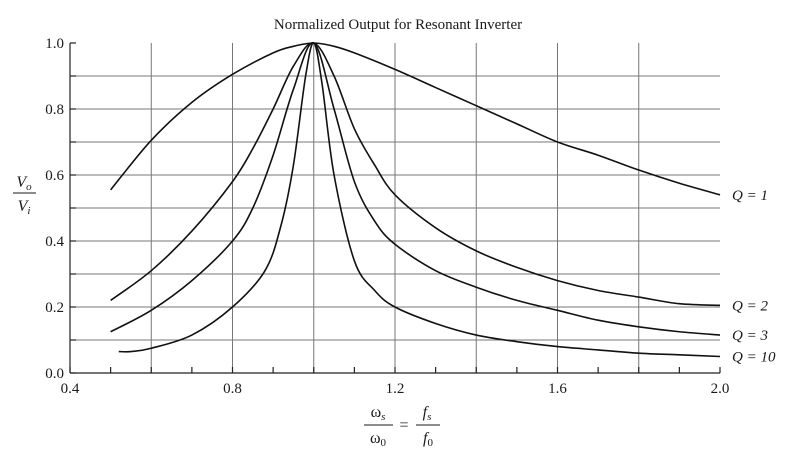  What do you see at coordinates (54, 44) in the screenshot?
I see `y-tick-label: 1.0` at bounding box center [54, 44].